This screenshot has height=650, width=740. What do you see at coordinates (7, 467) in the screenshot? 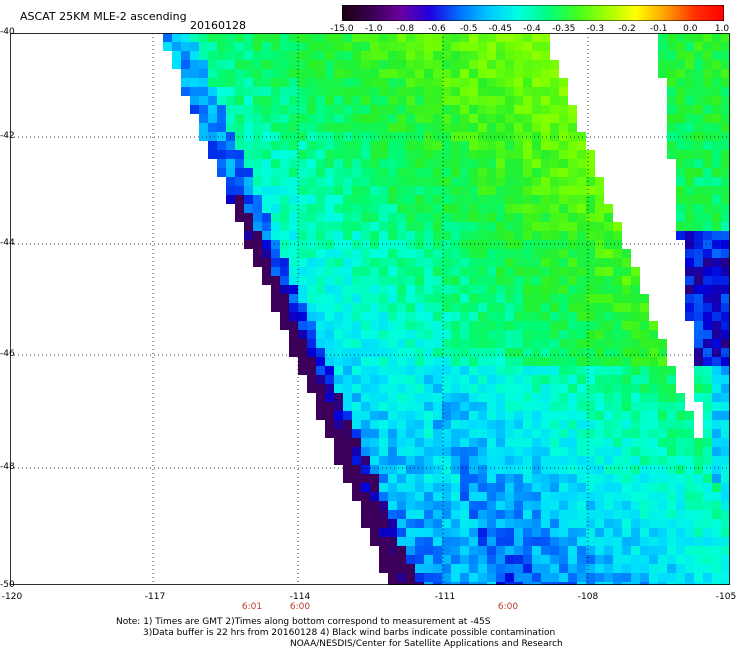
I see `lat-label-48: -48` at bounding box center [7, 467].